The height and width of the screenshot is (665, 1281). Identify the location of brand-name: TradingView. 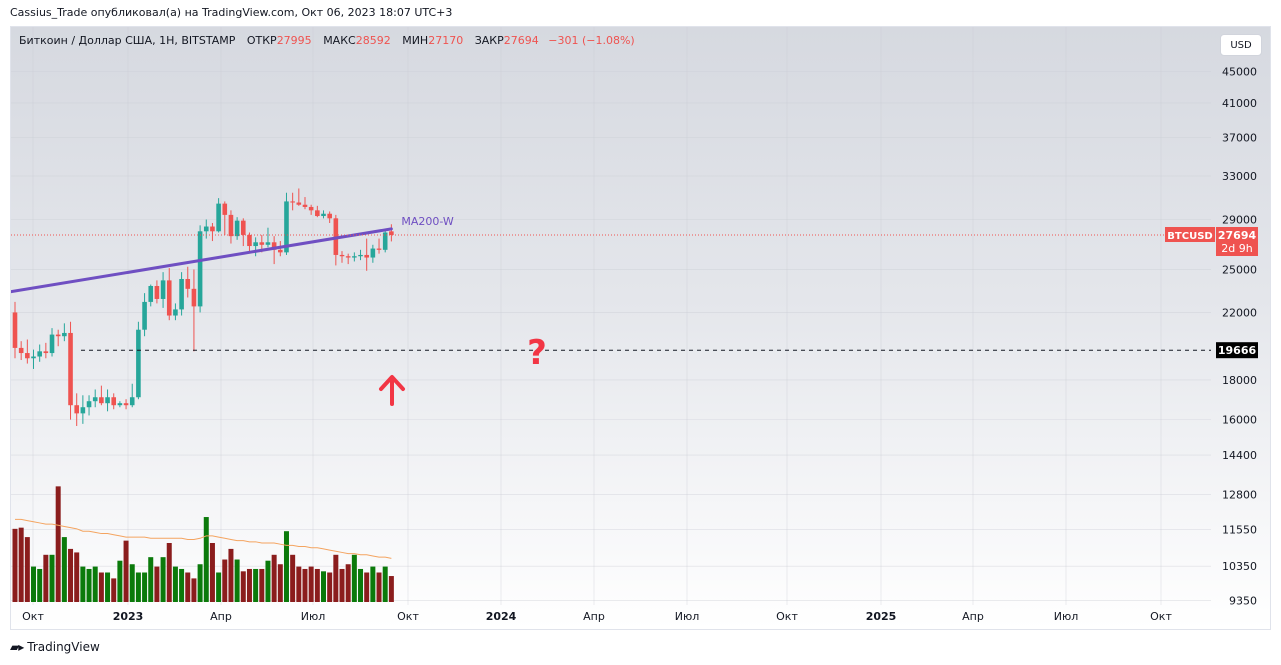
(63, 647).